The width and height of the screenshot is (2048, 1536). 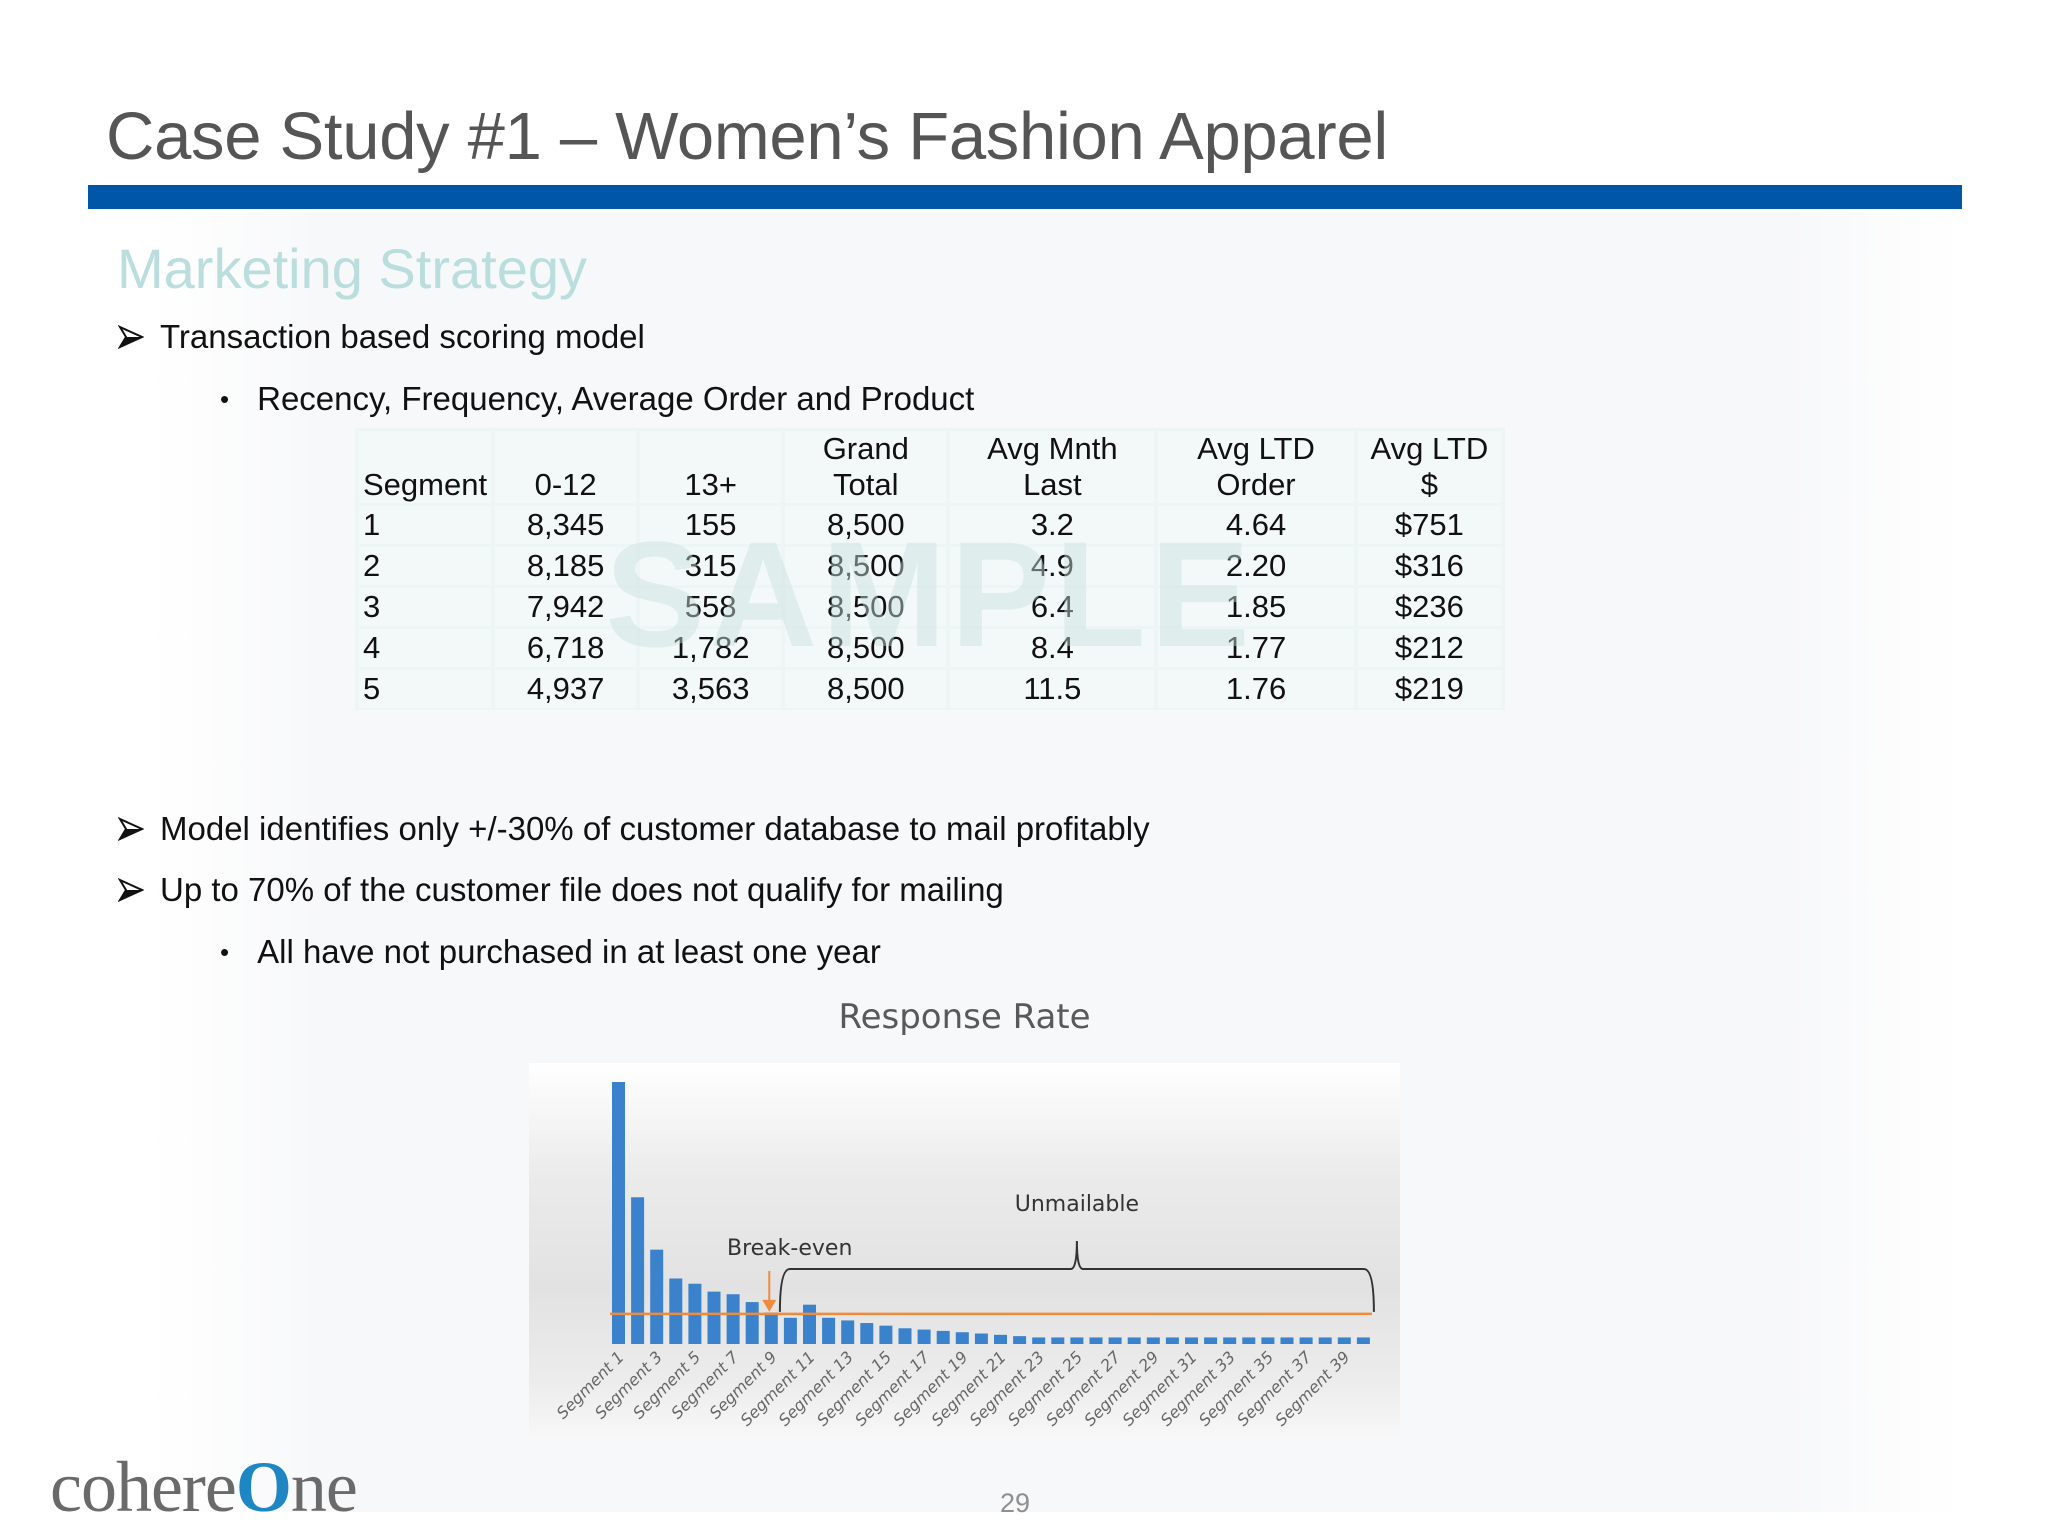 I want to click on cell-segment: 4, so click(x=425, y=648).